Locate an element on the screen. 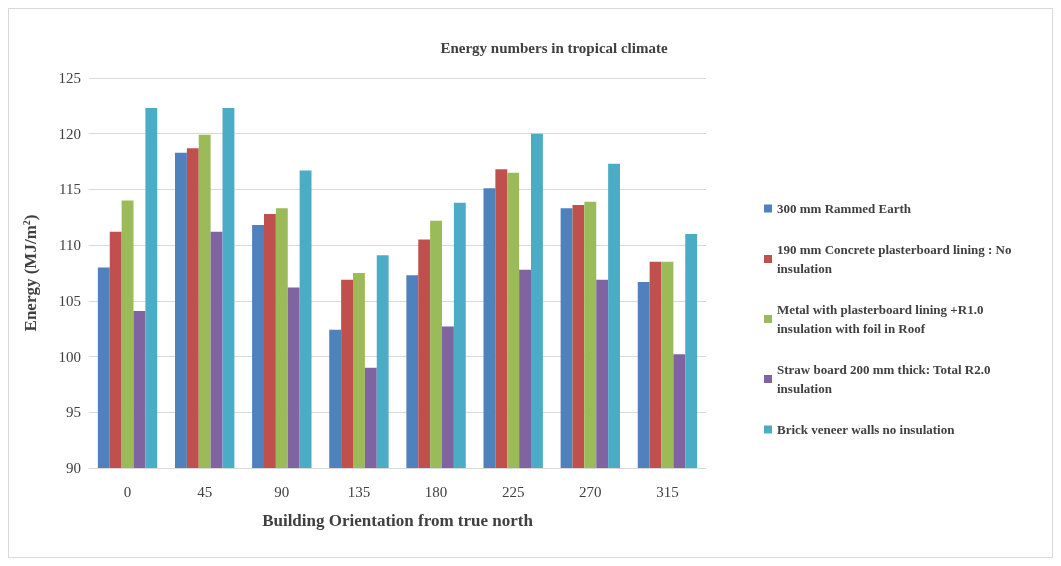  chart-title: Energy numbers in tropical climate is located at coordinates (554, 47).